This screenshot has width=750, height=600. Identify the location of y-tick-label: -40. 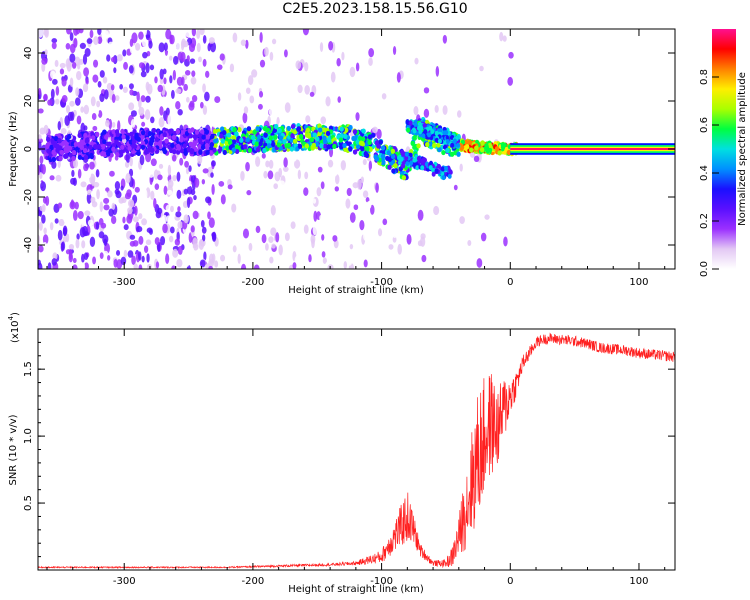
(28, 245).